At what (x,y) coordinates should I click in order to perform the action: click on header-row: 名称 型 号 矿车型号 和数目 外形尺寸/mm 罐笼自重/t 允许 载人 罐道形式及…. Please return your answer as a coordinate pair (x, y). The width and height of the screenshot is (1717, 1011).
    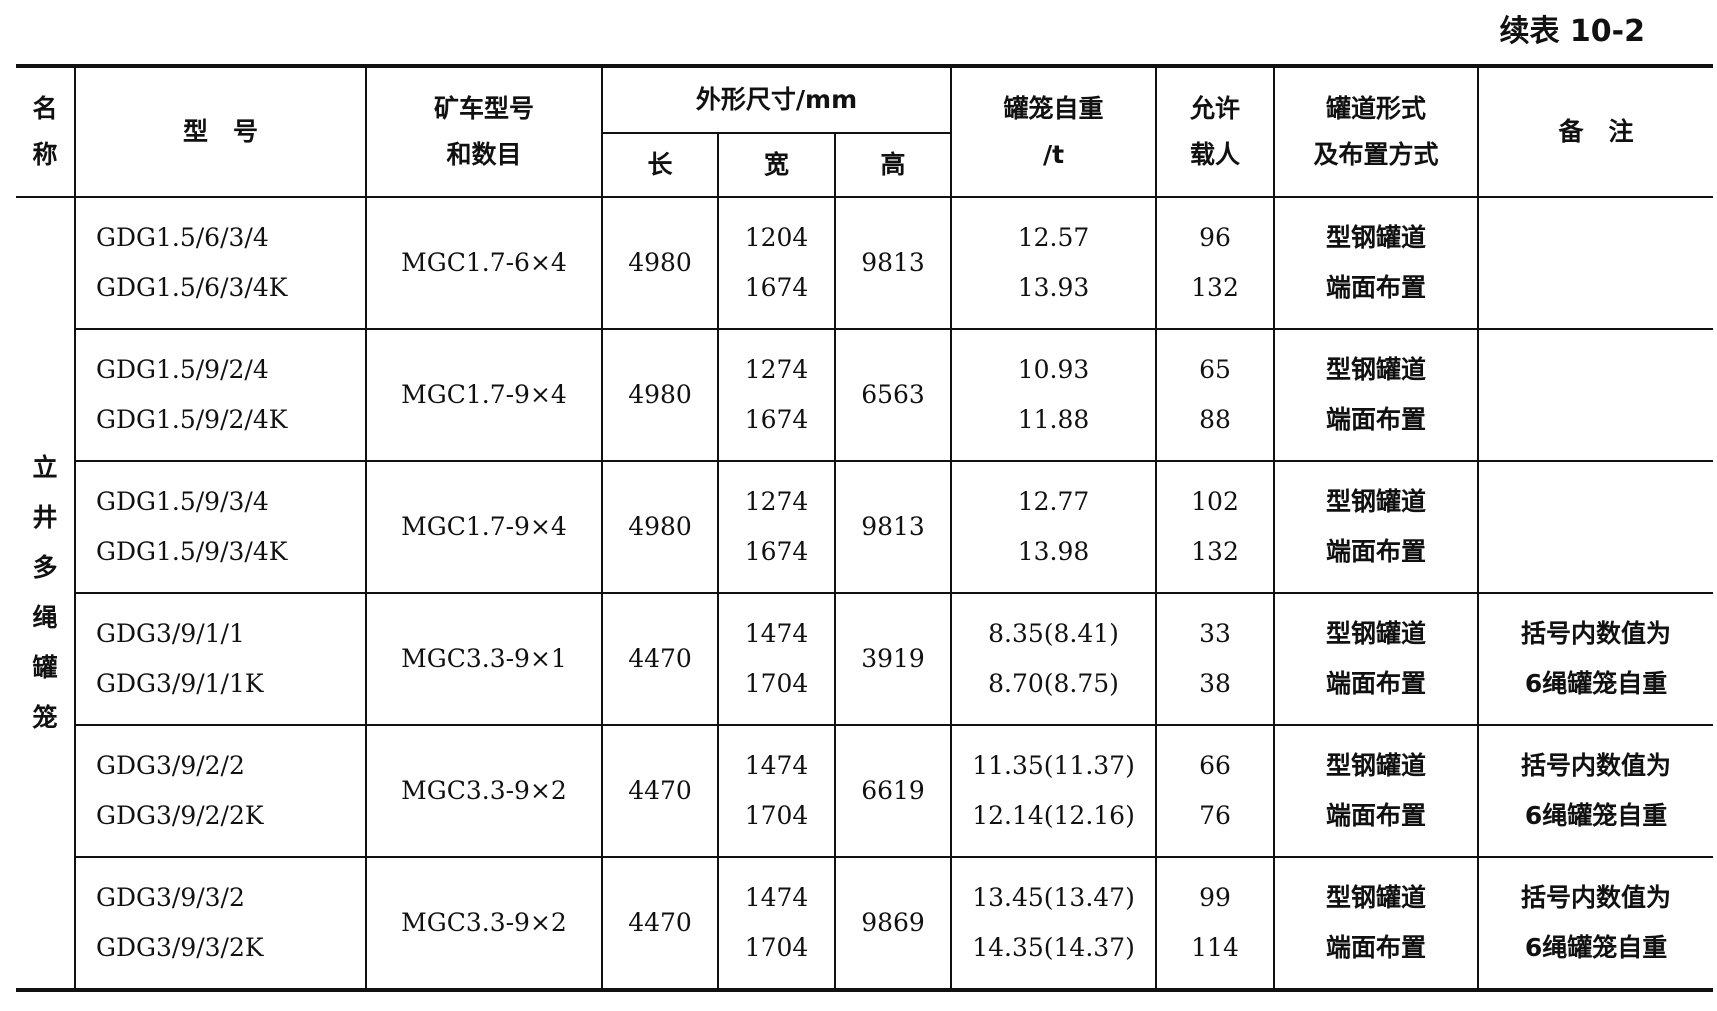
    Looking at the image, I should click on (865, 131).